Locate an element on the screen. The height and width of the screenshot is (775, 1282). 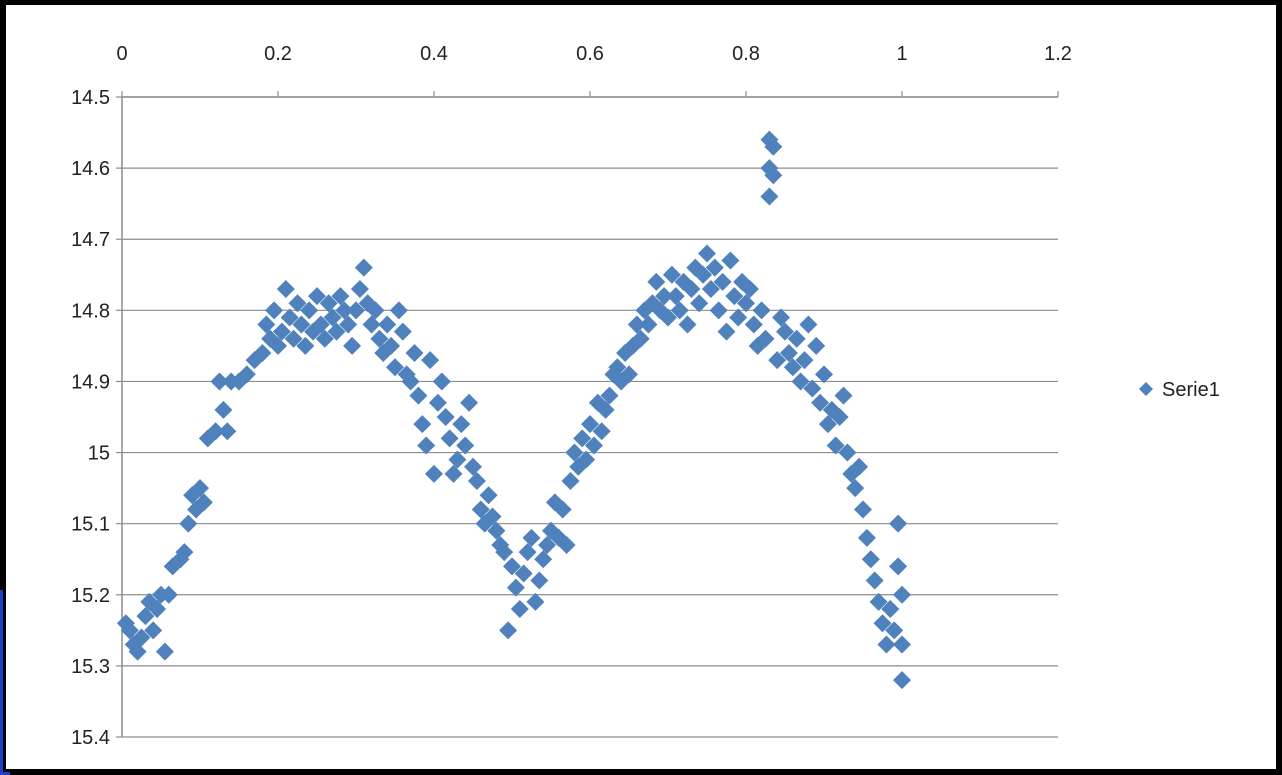
x-axis-ticks: 0 0.2 0.4 0.6 0.8 1 1.2 is located at coordinates (594, 70).